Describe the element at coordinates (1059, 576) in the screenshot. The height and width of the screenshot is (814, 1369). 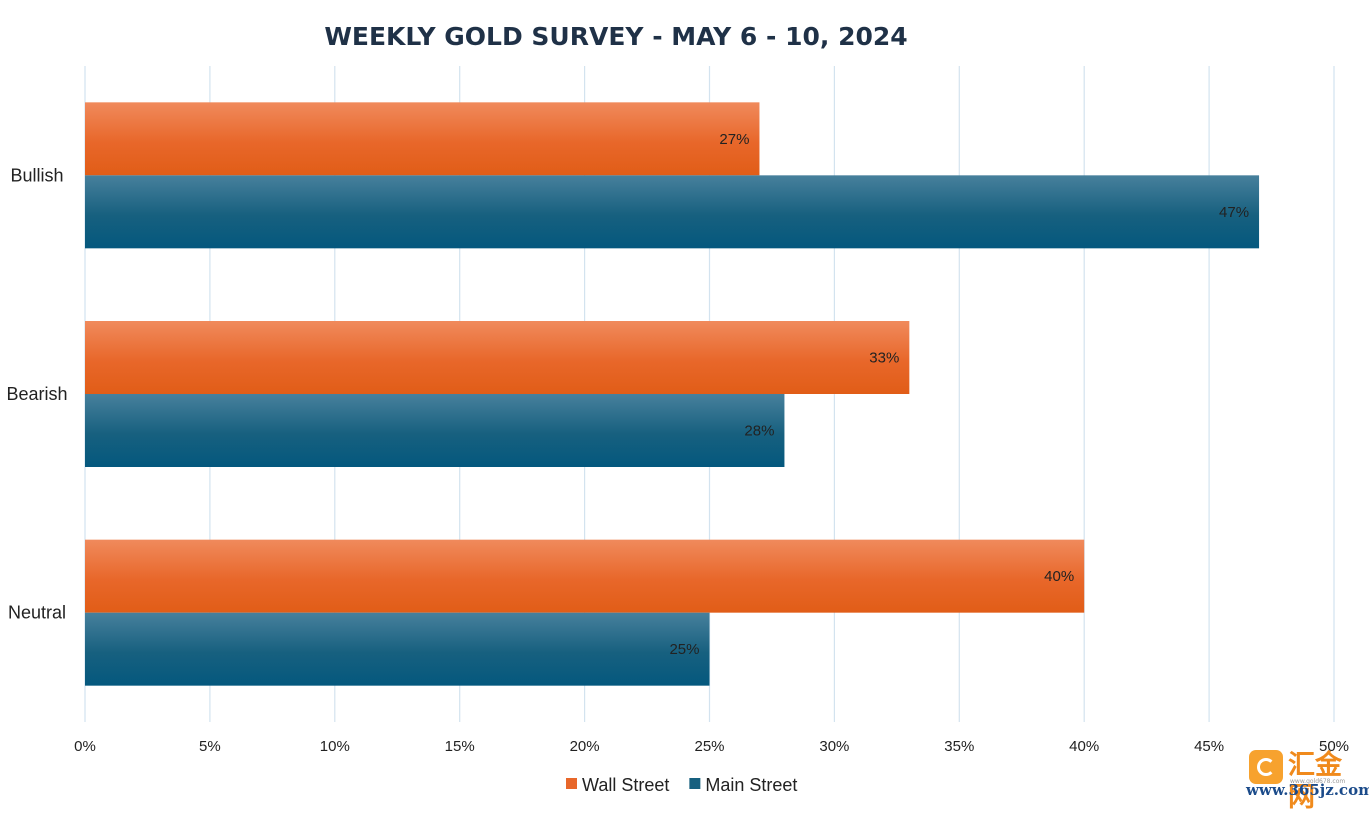
I see `data-label-wall-street-neutral: 40%` at that location.